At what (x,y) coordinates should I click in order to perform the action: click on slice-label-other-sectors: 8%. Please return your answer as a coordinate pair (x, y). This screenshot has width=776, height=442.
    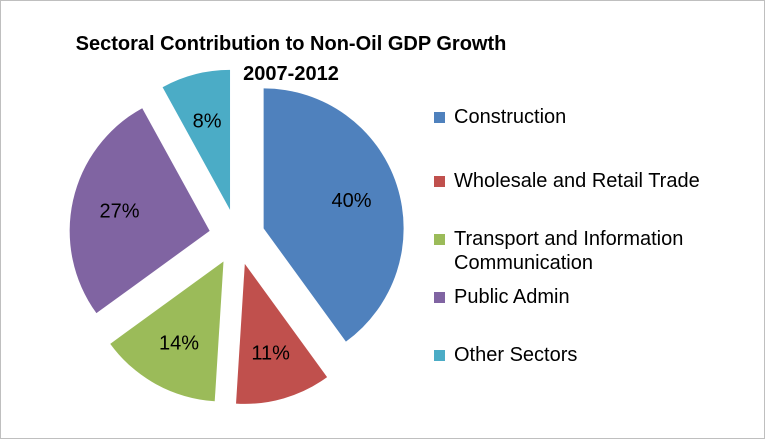
    Looking at the image, I should click on (207, 121).